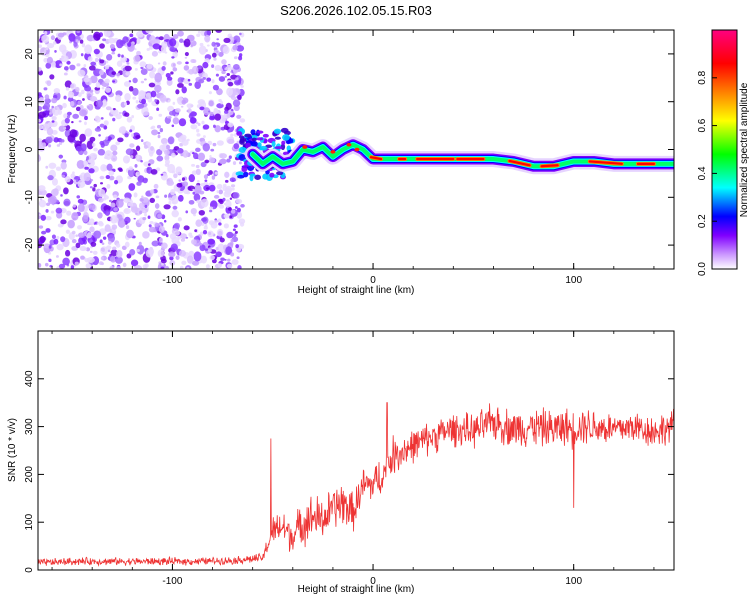  Describe the element at coordinates (549, 166) in the screenshot. I see `ridge-core` at that location.